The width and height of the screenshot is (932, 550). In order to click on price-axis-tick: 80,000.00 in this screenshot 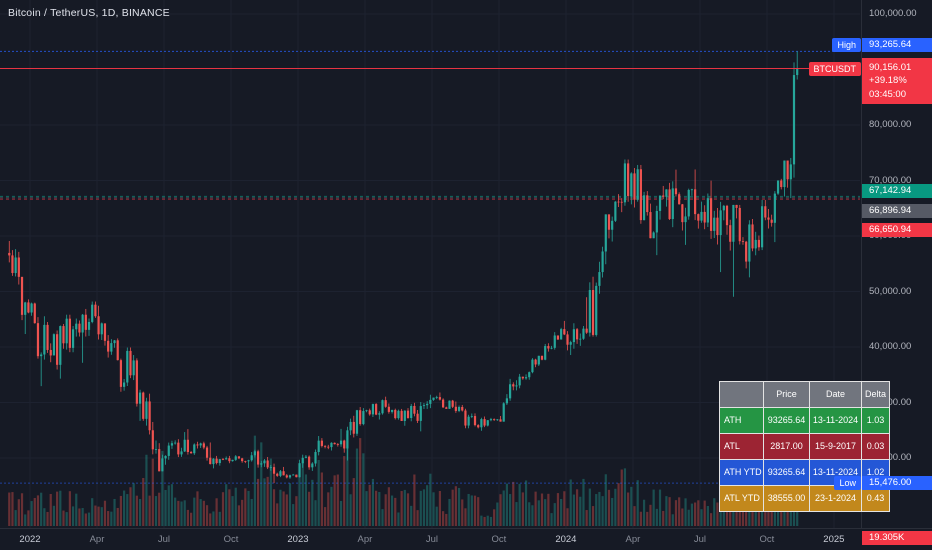, I will do `click(890, 124)`.